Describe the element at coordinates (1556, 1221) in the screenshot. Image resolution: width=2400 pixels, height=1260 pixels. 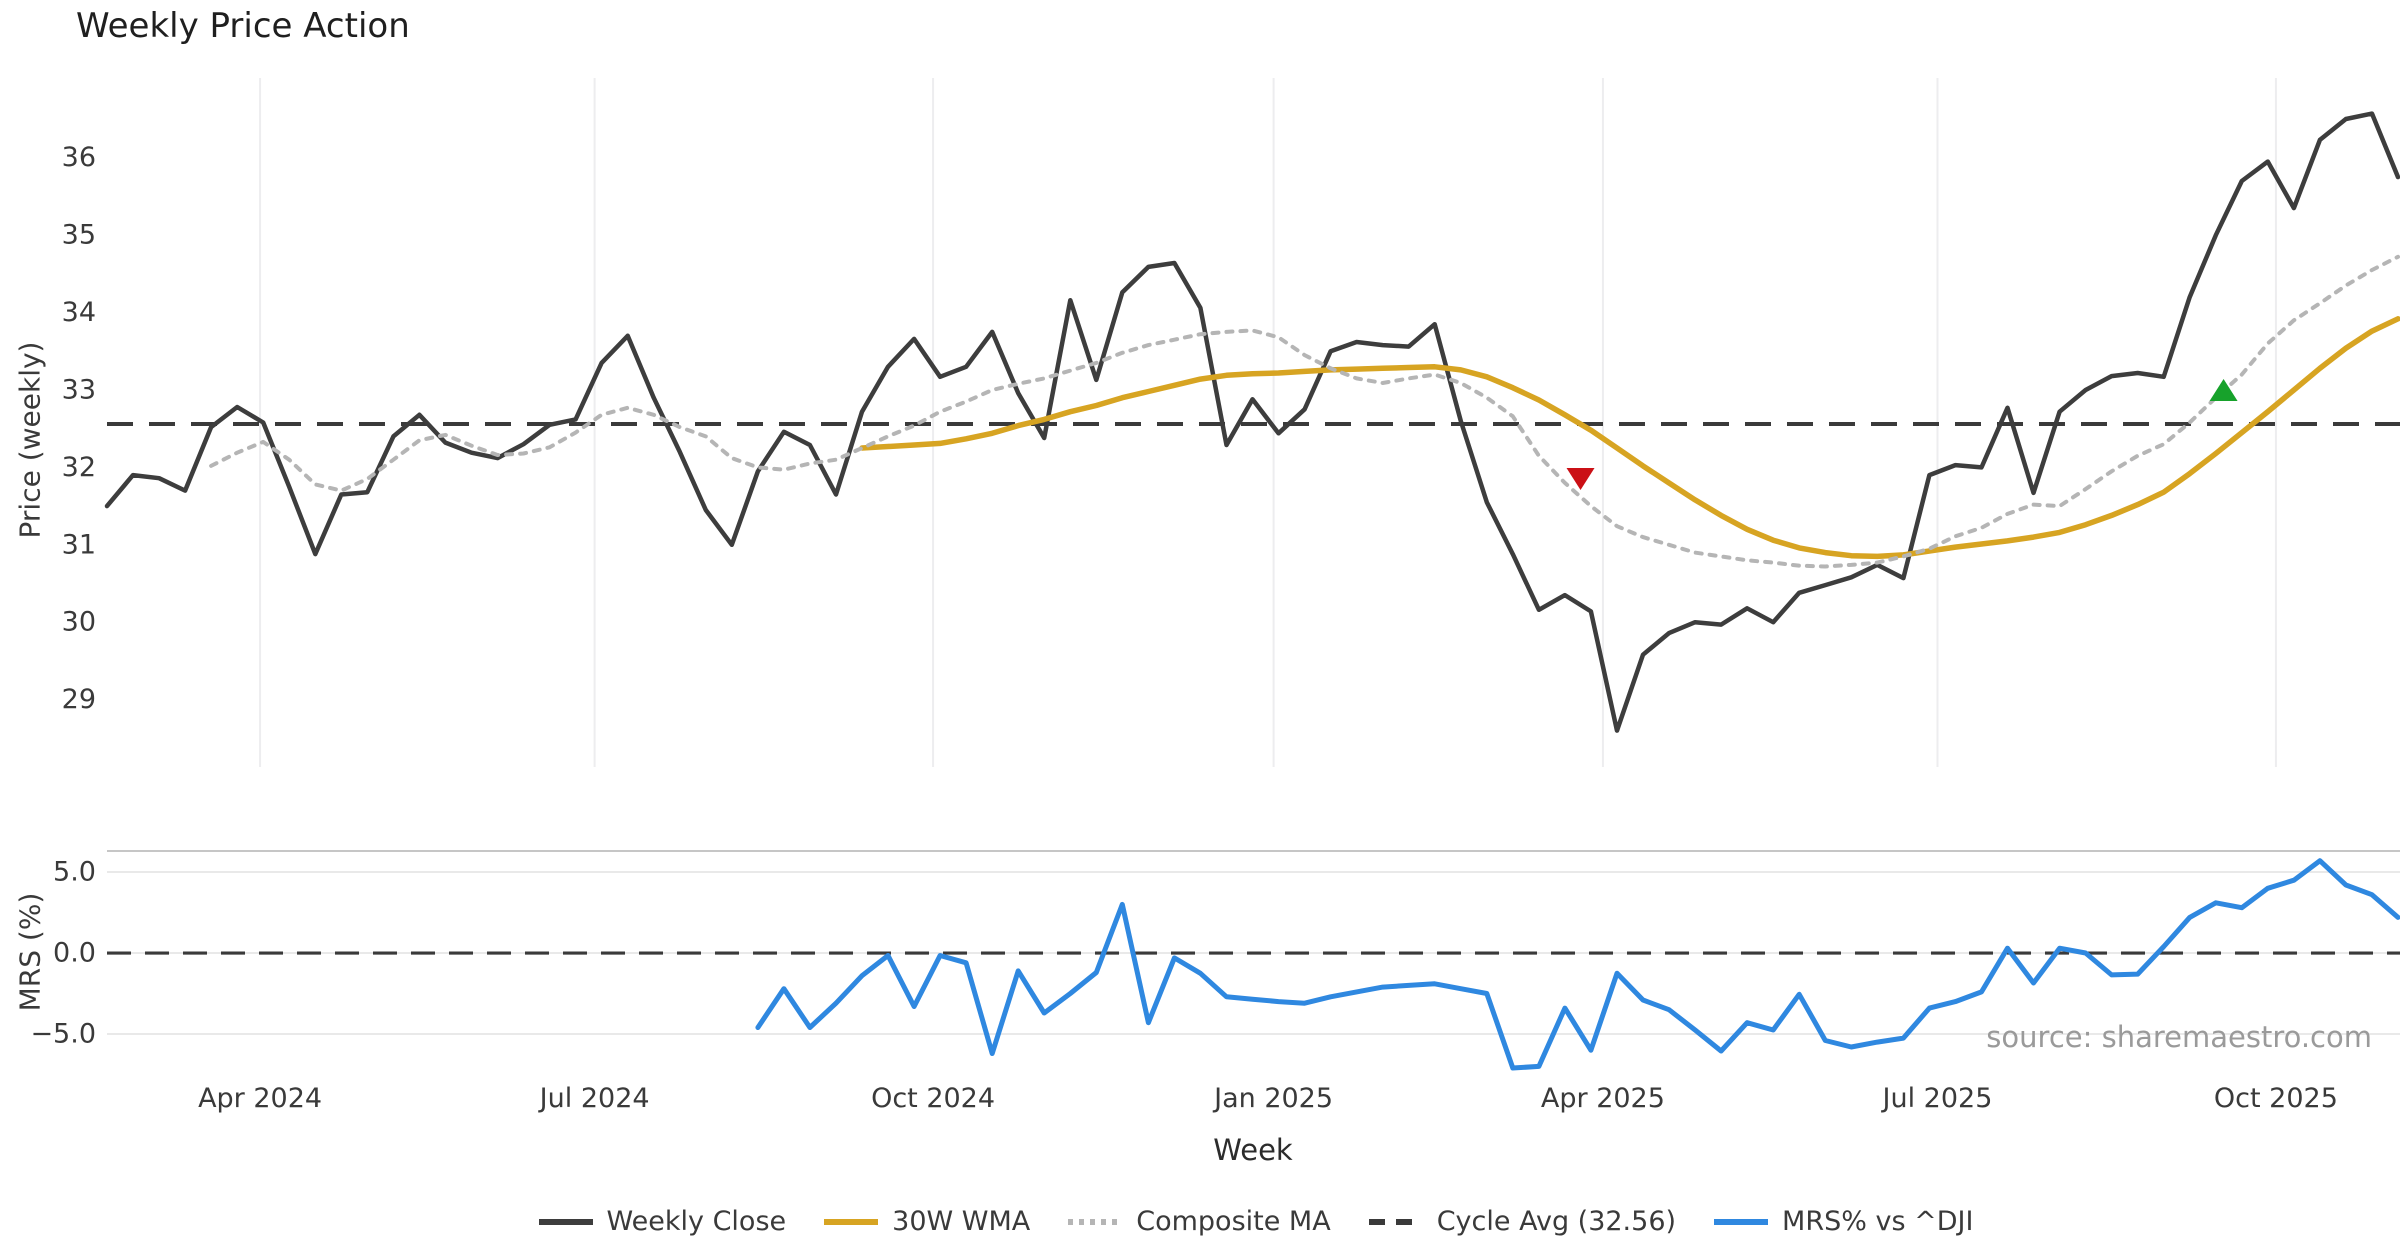
I see `legend-label: Cycle Avg (32.56)` at that location.